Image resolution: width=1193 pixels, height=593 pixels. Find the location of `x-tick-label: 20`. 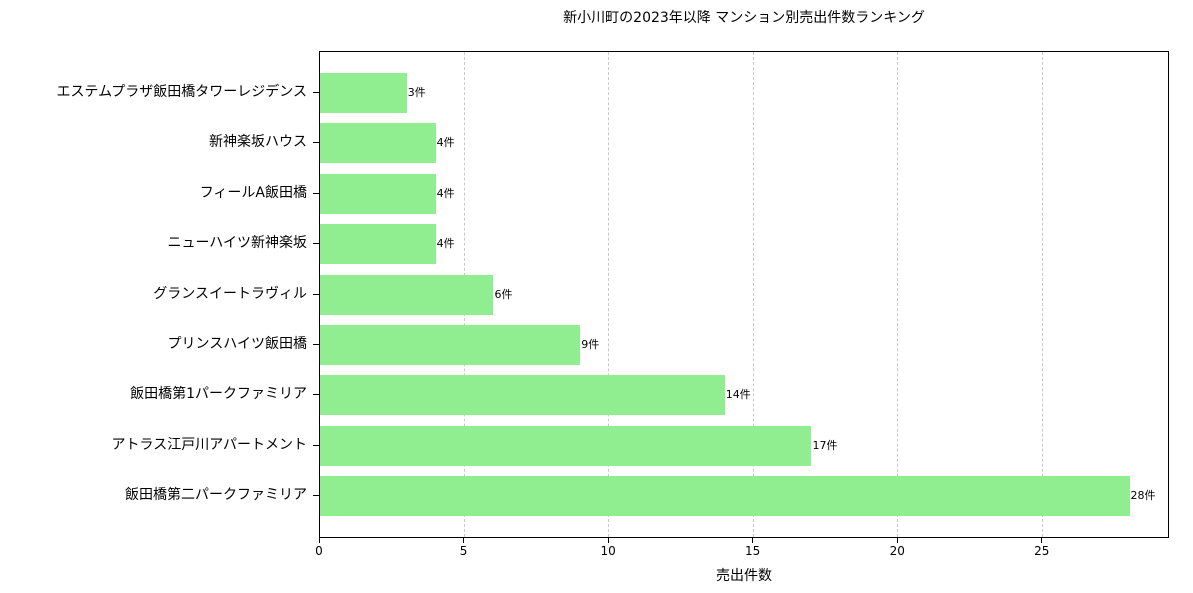

x-tick-label: 20 is located at coordinates (897, 551).